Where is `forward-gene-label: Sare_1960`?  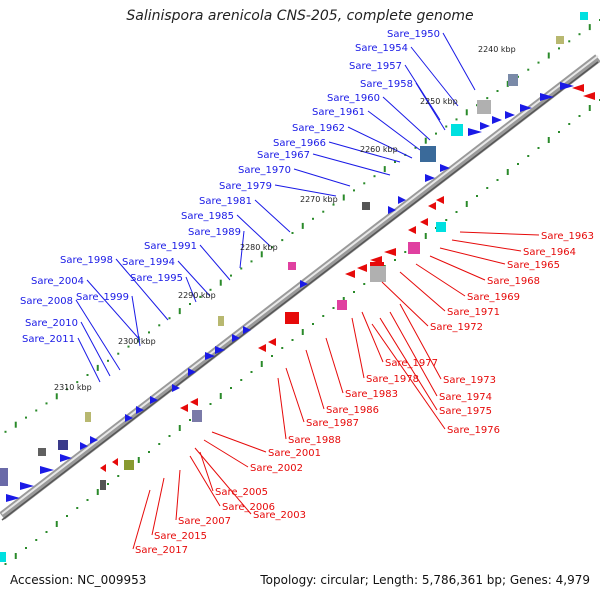 forward-gene-label: Sare_1960 is located at coordinates (353, 98).